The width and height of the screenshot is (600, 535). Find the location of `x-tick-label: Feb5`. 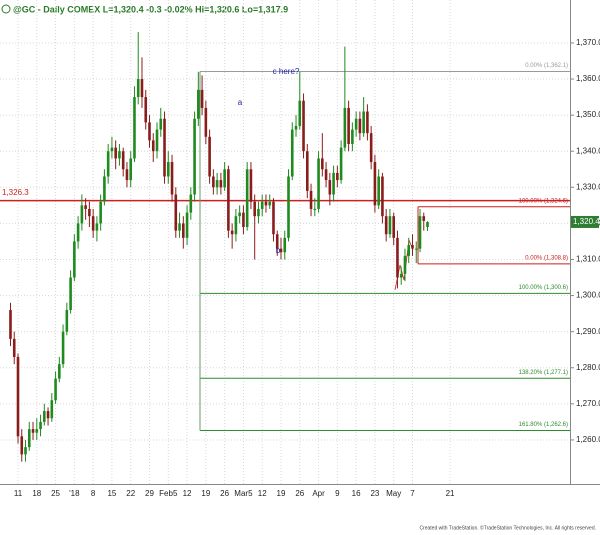

x-tick-label: Feb5 is located at coordinates (168, 493).